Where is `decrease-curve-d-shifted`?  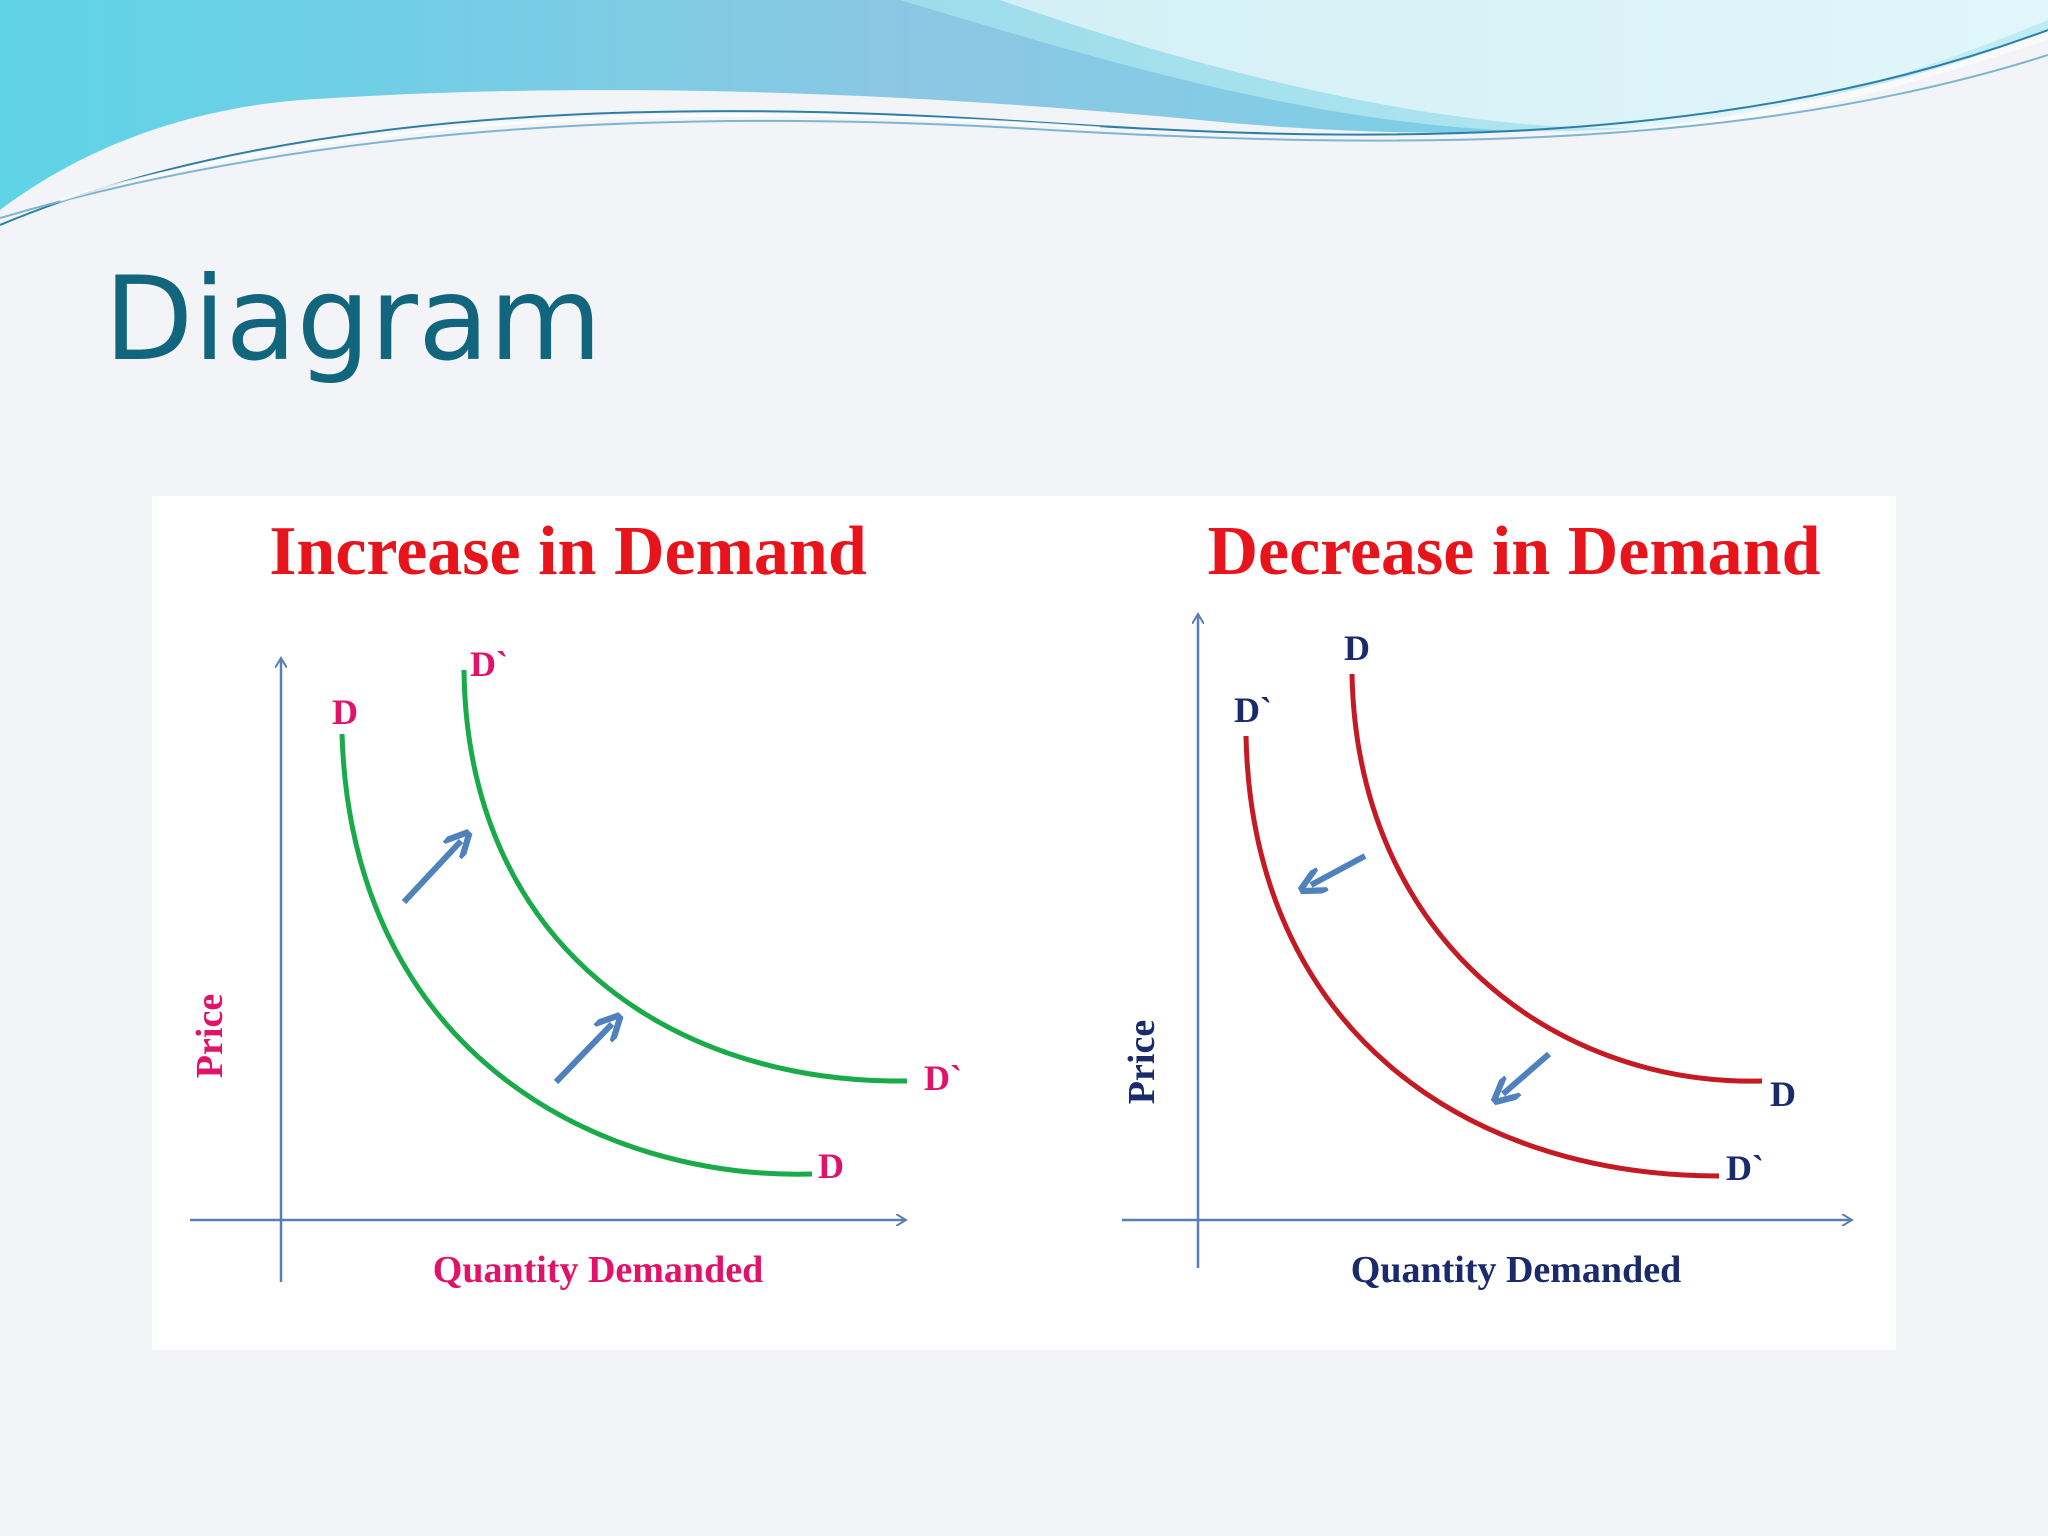
decrease-curve-d-shifted is located at coordinates (1481, 957).